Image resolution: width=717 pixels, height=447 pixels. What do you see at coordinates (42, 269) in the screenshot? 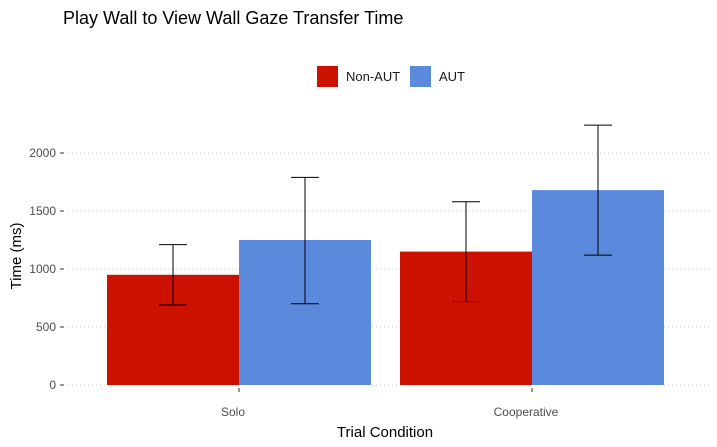
I see `y-tick-label: 1000` at bounding box center [42, 269].